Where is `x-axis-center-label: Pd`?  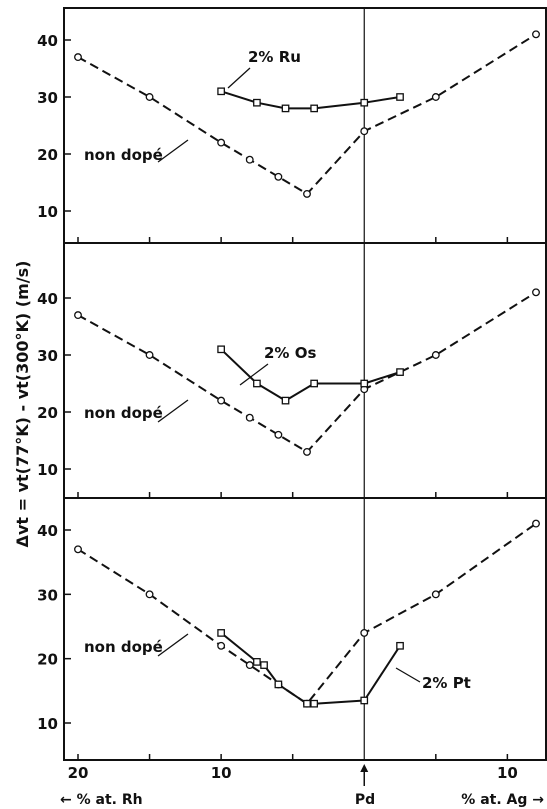
x-axis-center-label: Pd is located at coordinates (365, 800).